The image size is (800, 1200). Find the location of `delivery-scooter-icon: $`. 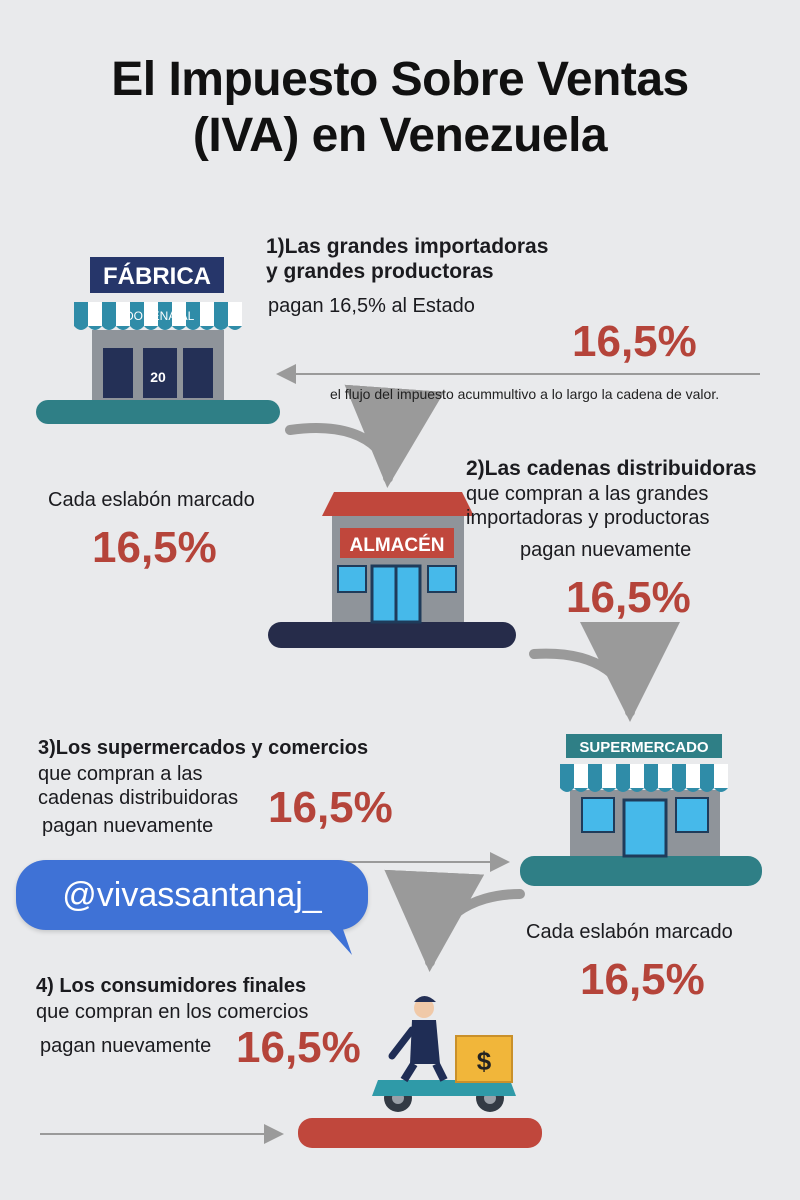

delivery-scooter-icon: $ is located at coordinates (420, 1072).